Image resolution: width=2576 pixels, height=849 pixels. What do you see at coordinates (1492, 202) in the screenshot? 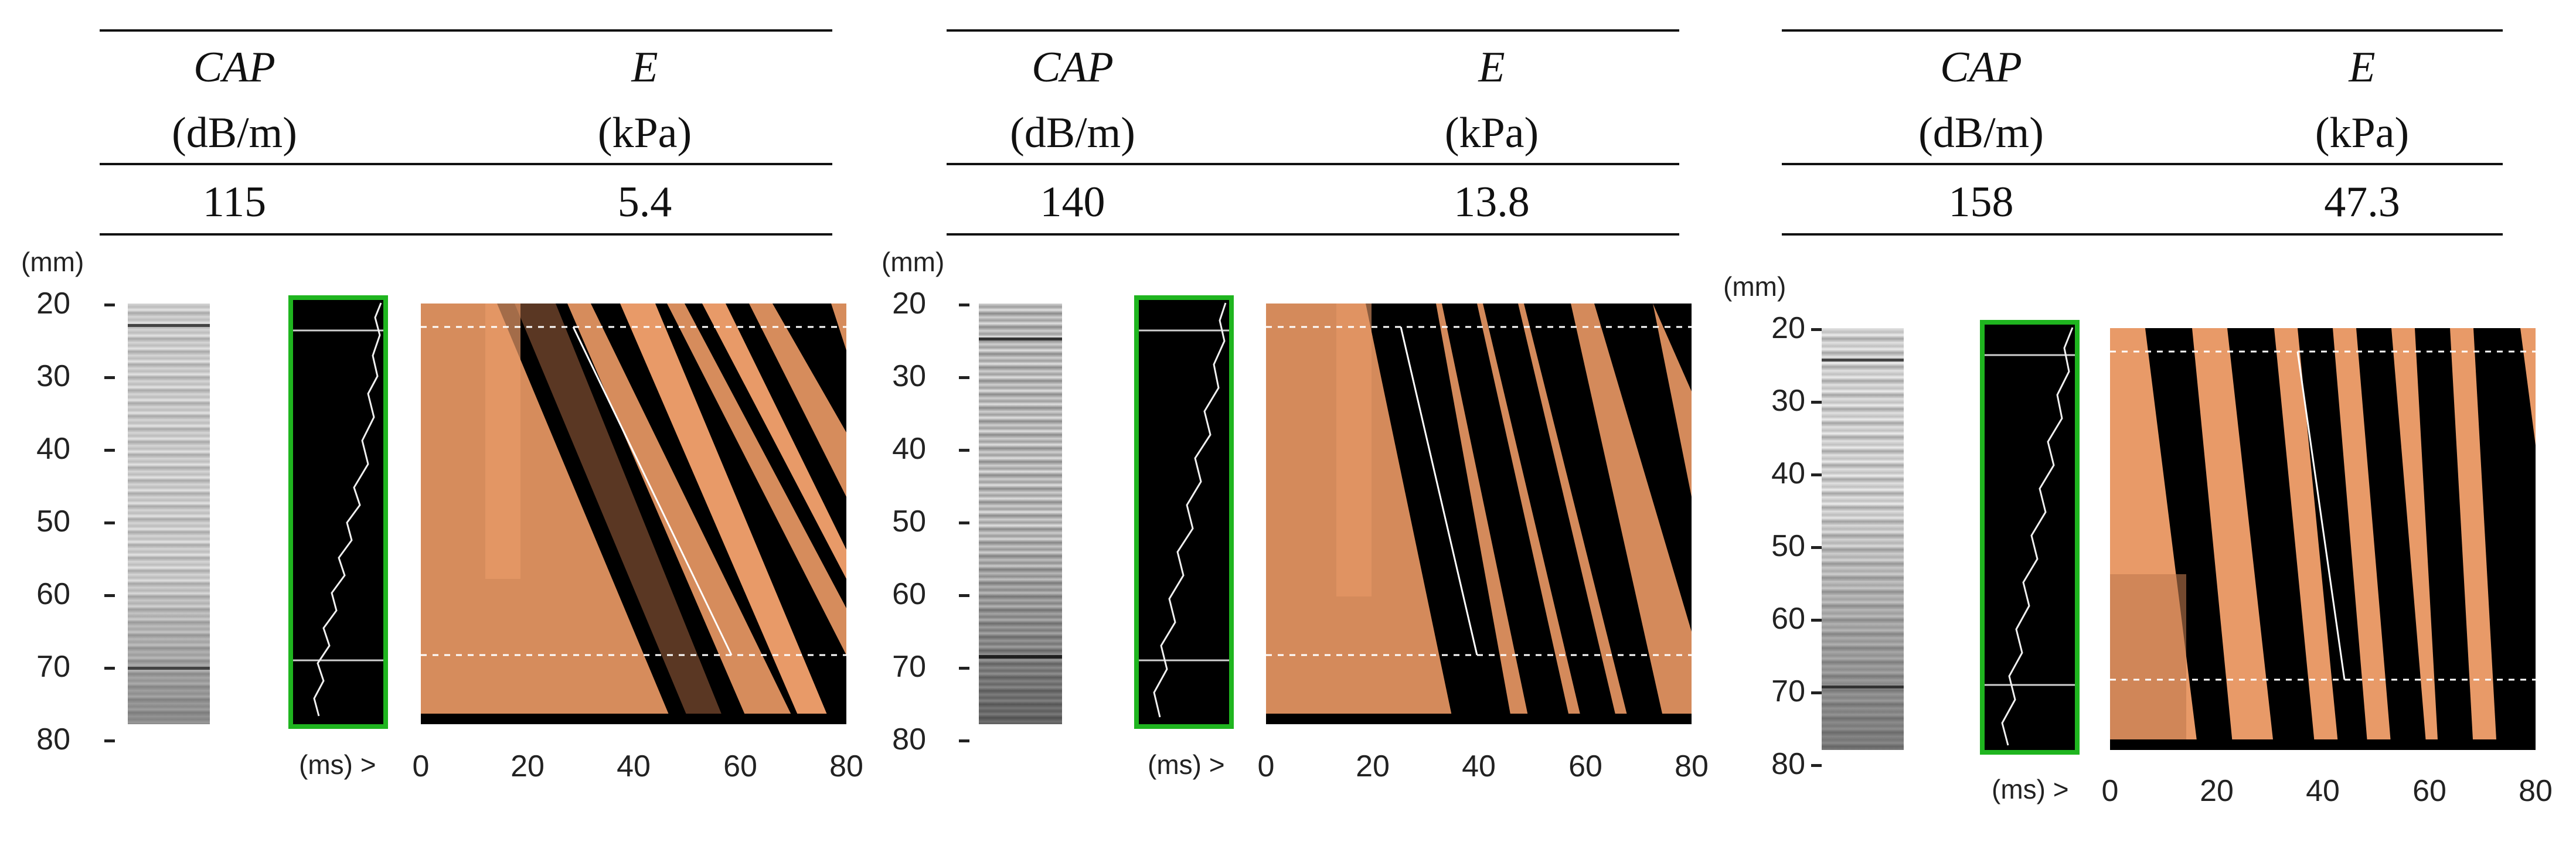
I see `e-value: 13.8` at bounding box center [1492, 202].